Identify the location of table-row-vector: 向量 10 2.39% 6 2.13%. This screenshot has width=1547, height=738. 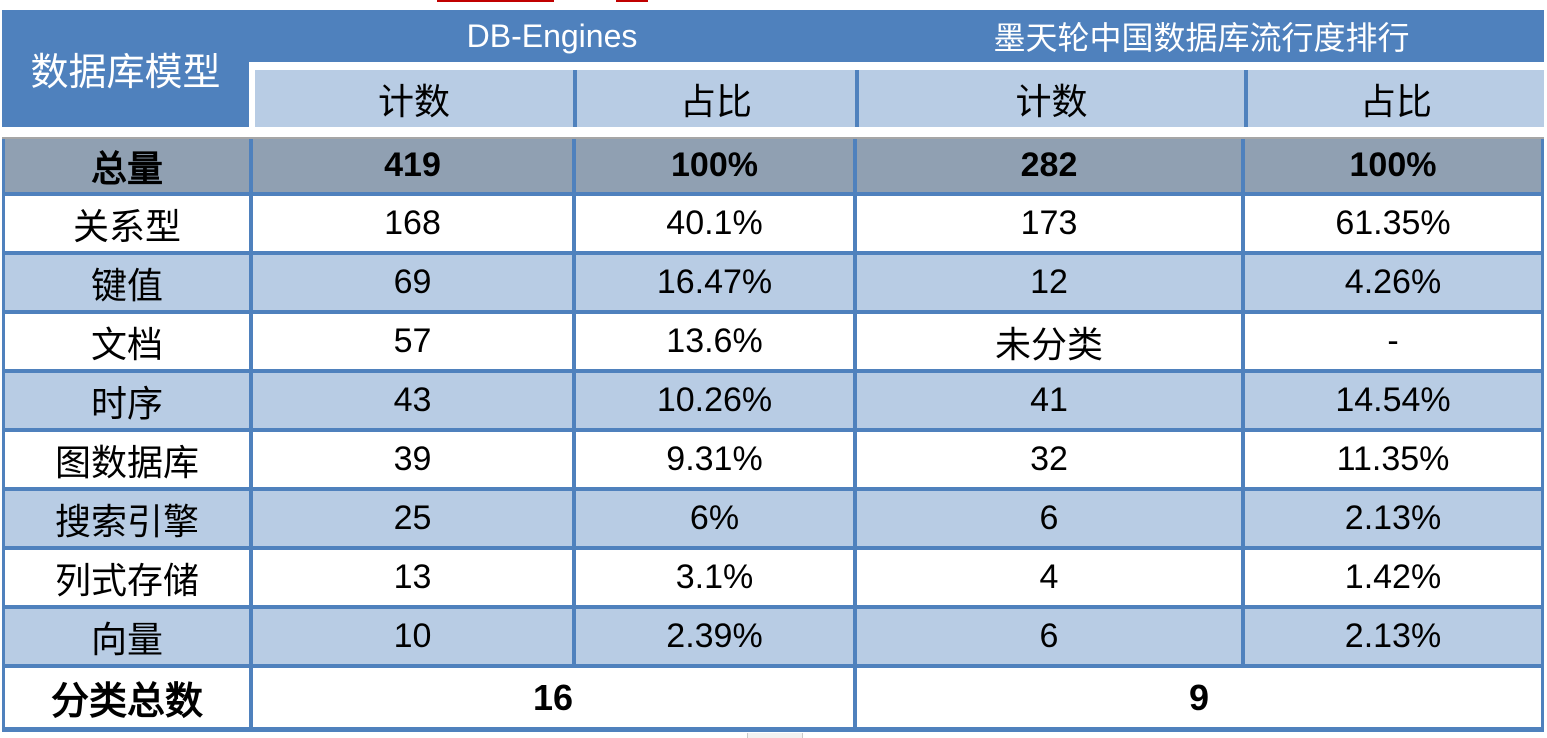
(773, 636).